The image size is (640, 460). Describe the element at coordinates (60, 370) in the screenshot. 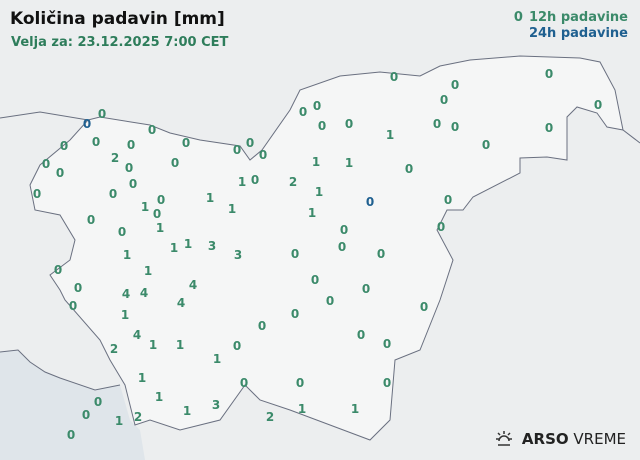

I see `coastline` at that location.